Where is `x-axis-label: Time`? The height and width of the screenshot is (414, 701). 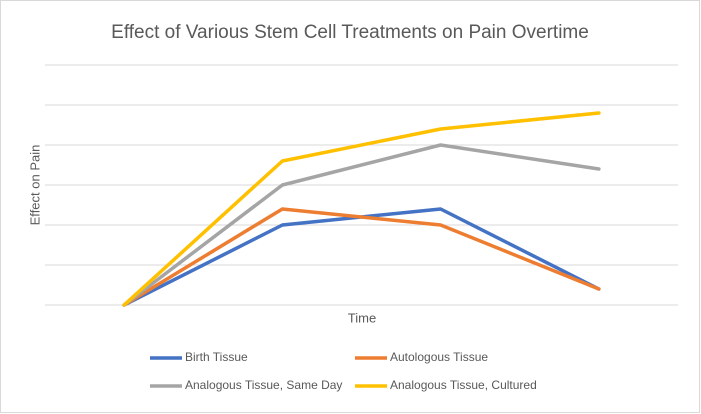
x-axis-label: Time is located at coordinates (362, 317).